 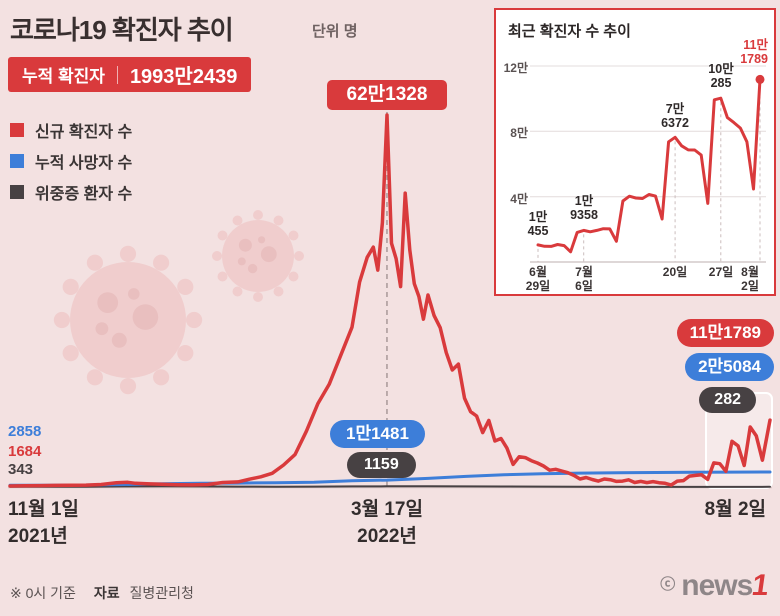 What do you see at coordinates (584, 215) in the screenshot?
I see `label-line: 9358` at bounding box center [584, 215].